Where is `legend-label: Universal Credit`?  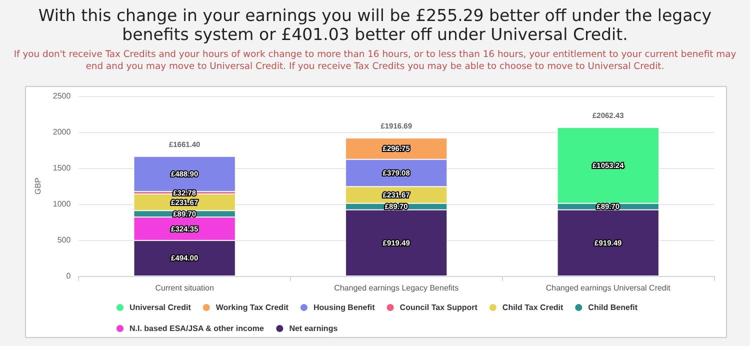
legend-label: Universal Credit is located at coordinates (161, 307).